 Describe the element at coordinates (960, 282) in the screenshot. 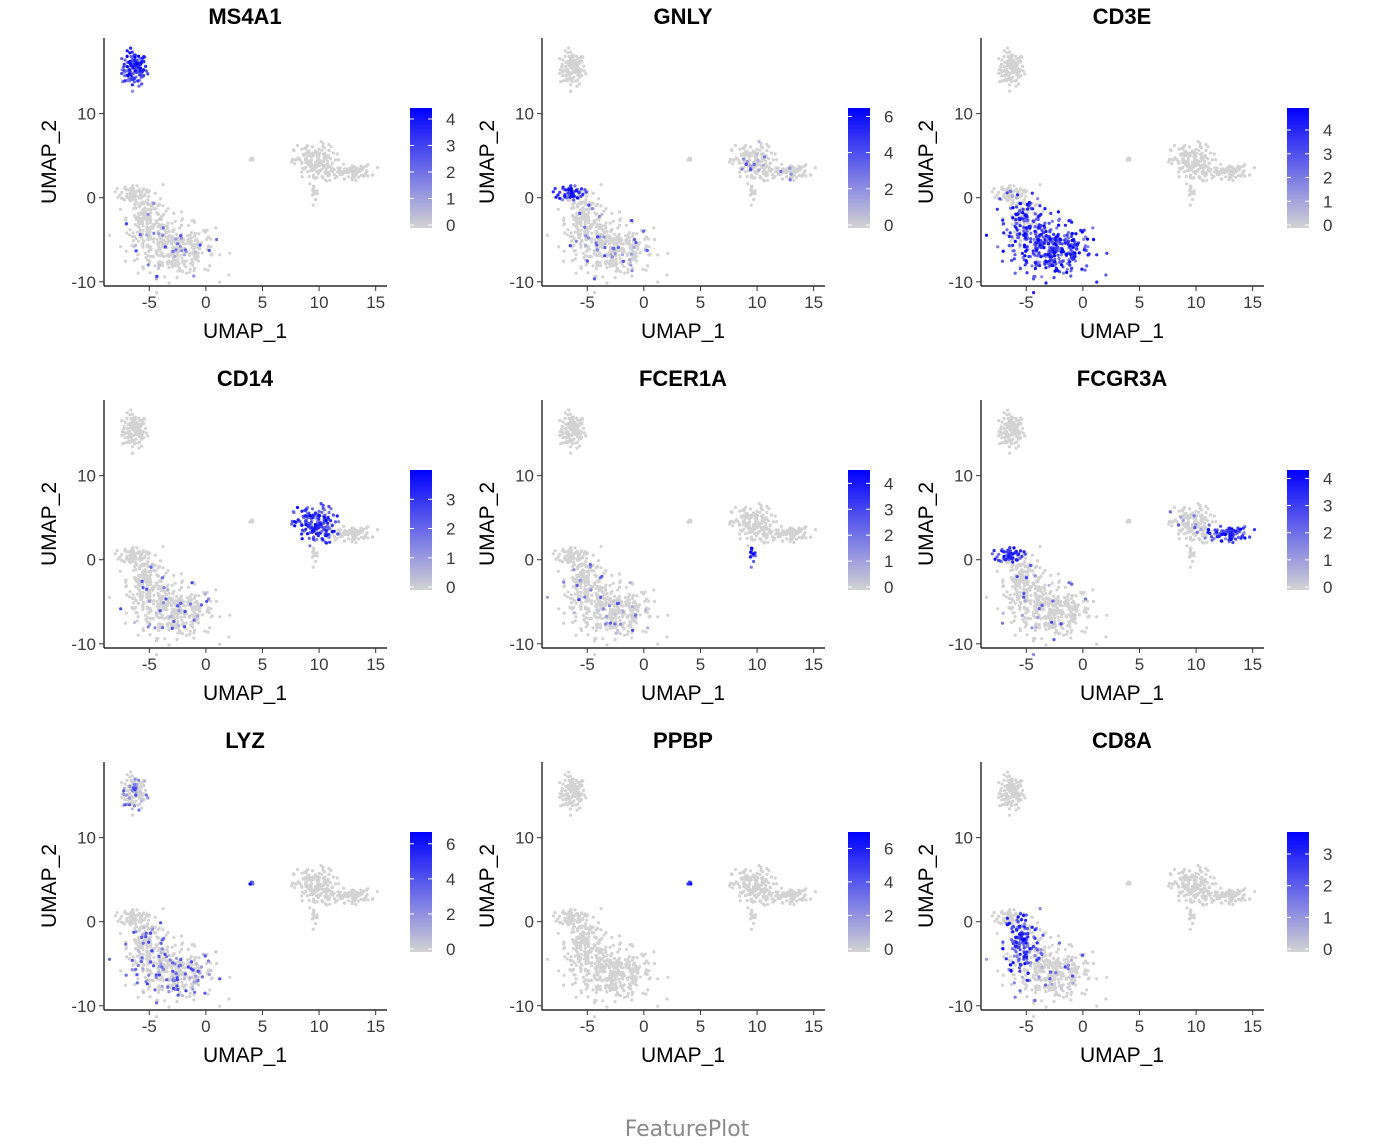

I see `y-tick-label: -10` at that location.